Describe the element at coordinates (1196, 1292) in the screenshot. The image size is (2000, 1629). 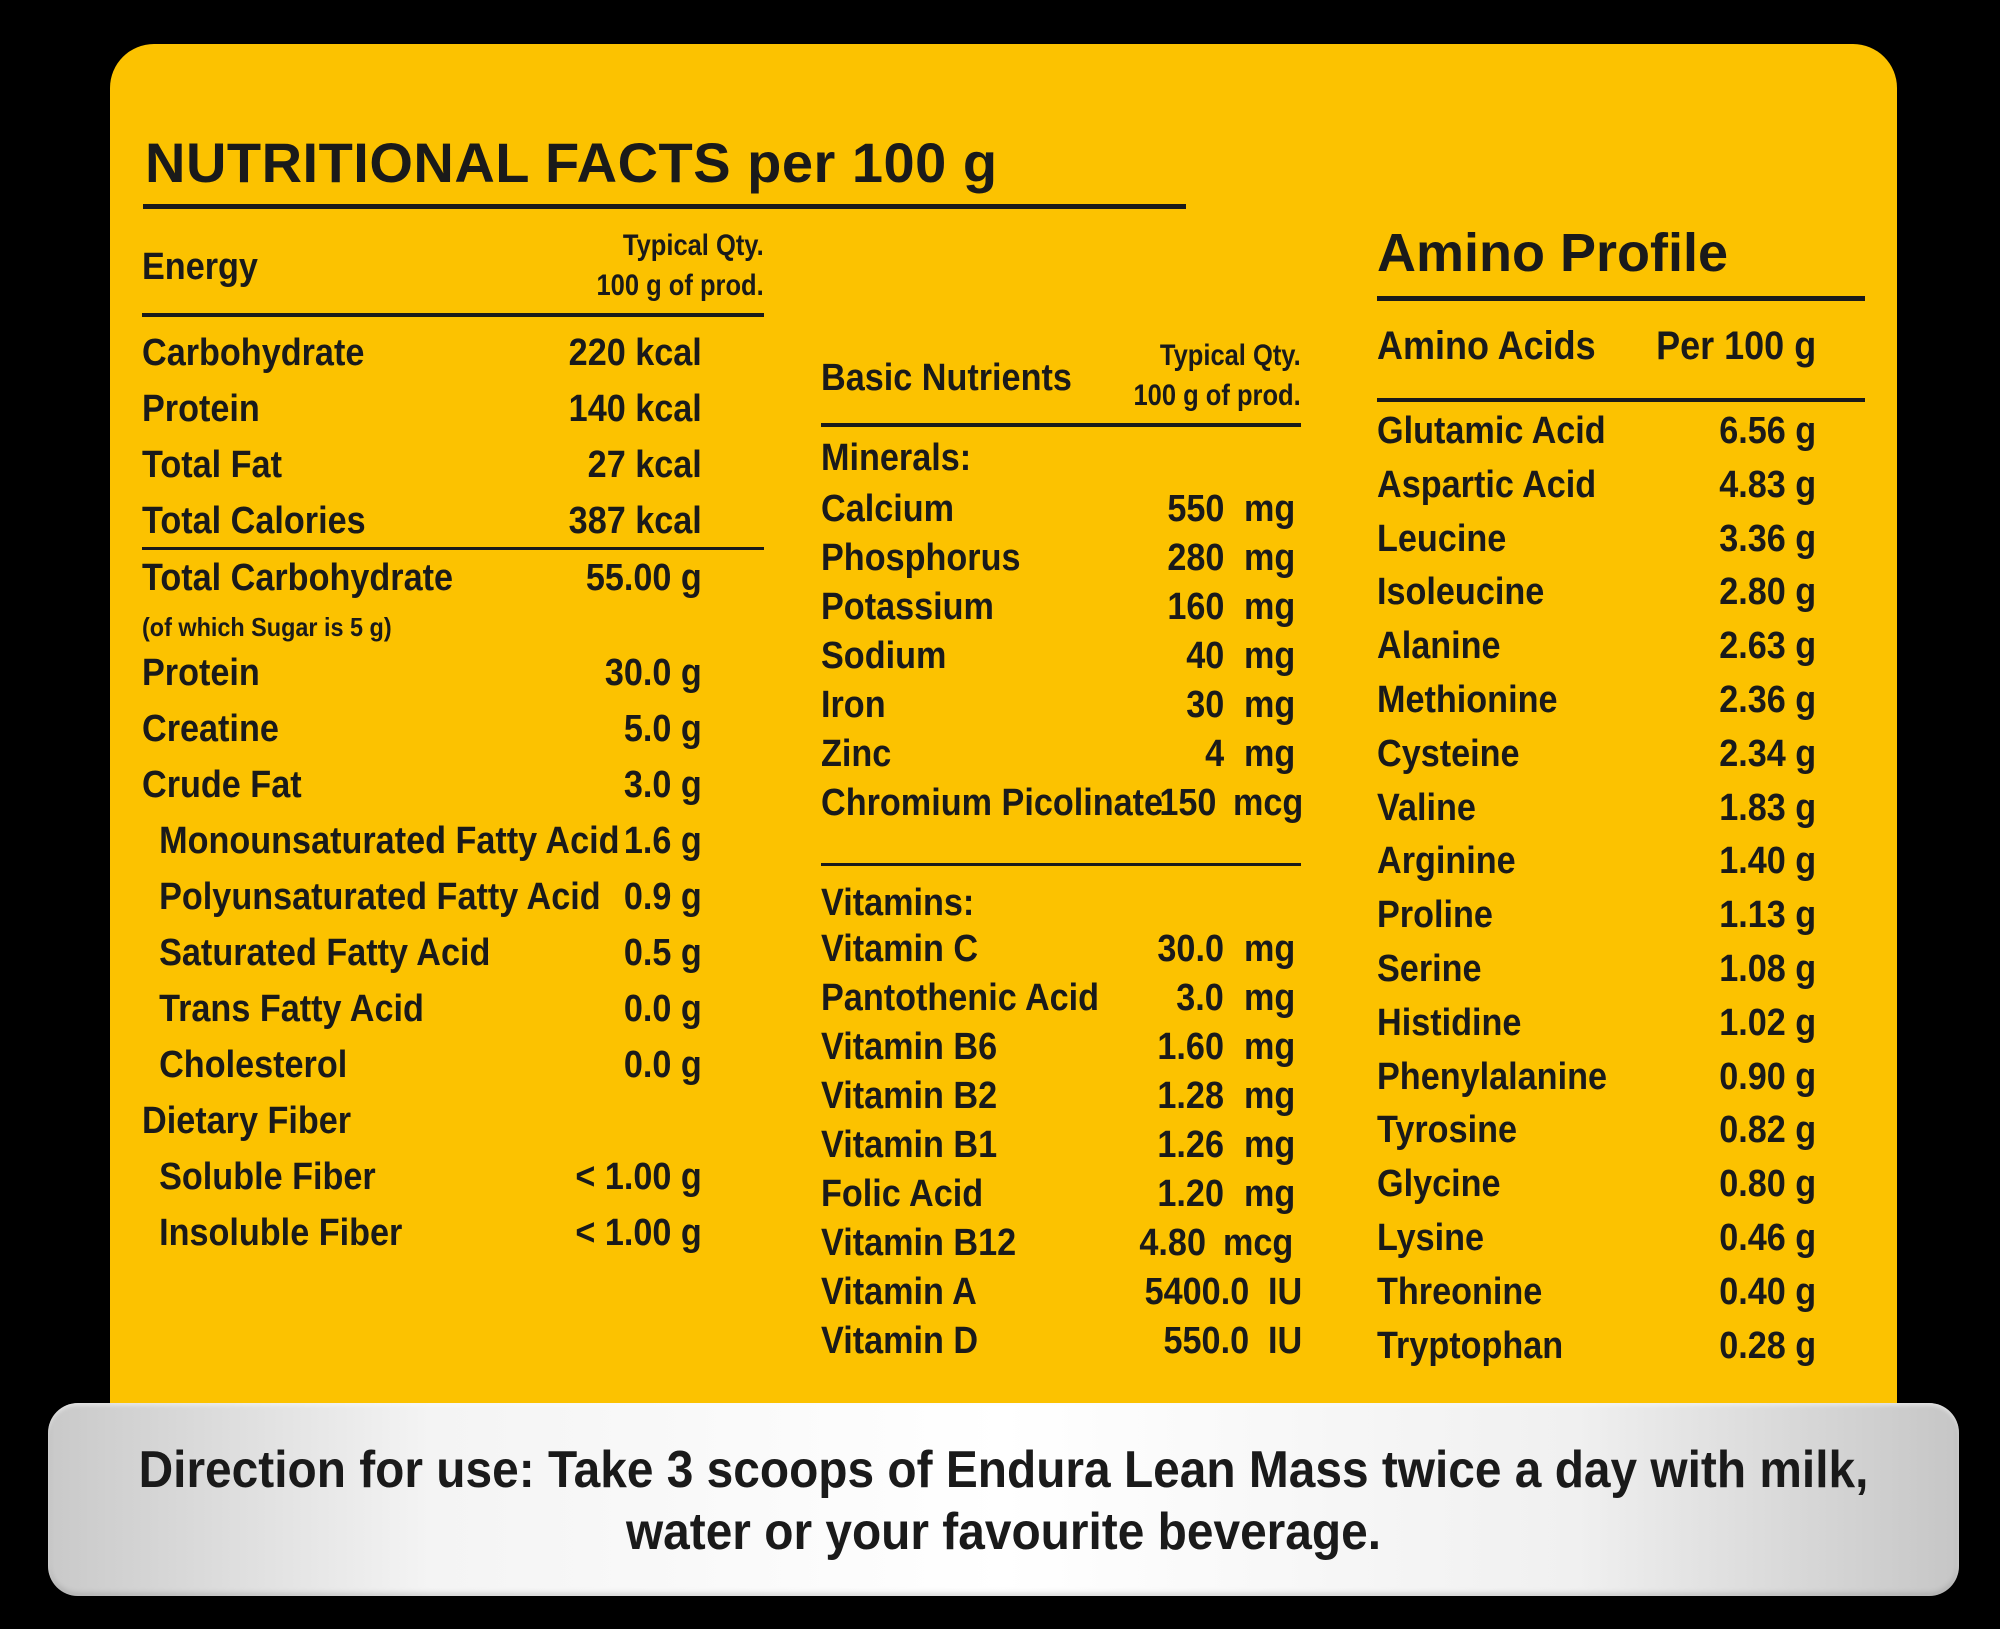
I see `vitamin-row-amount: 5400.0` at that location.